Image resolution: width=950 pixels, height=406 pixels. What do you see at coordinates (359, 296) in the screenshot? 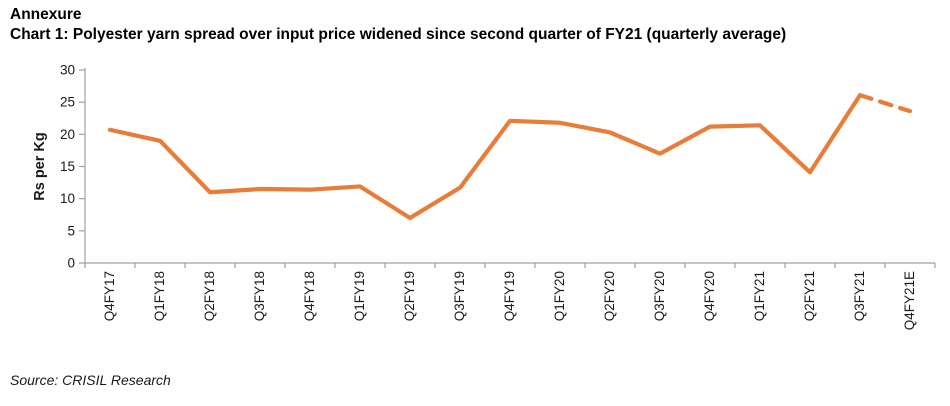
I see `x-tick-label: Q1FY19` at bounding box center [359, 296].